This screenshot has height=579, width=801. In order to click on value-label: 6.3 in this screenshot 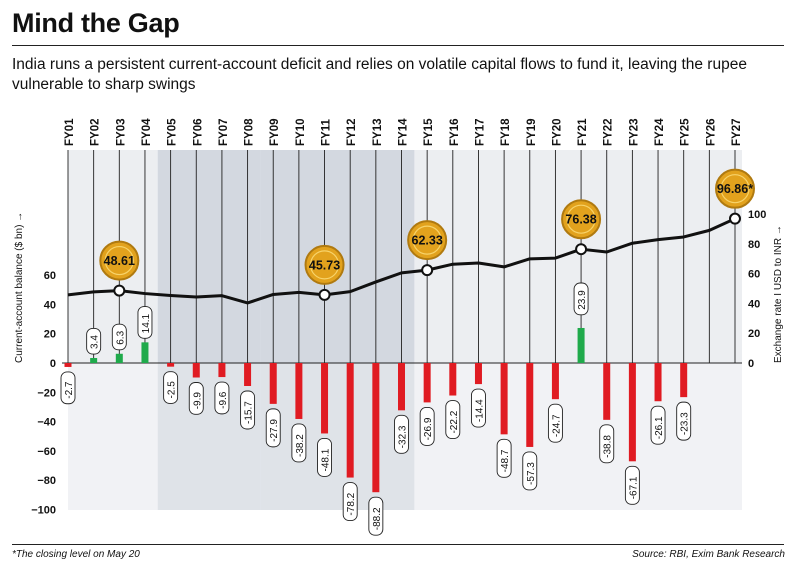, I will do `click(120, 337)`.